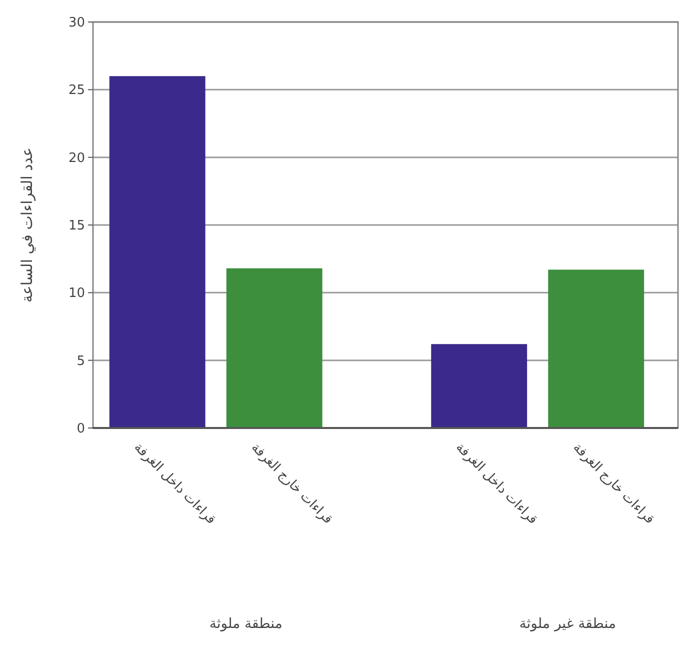 The image size is (698, 650). Describe the element at coordinates (567, 624) in the screenshot. I see `text: منطقة غير ملوثة` at that location.